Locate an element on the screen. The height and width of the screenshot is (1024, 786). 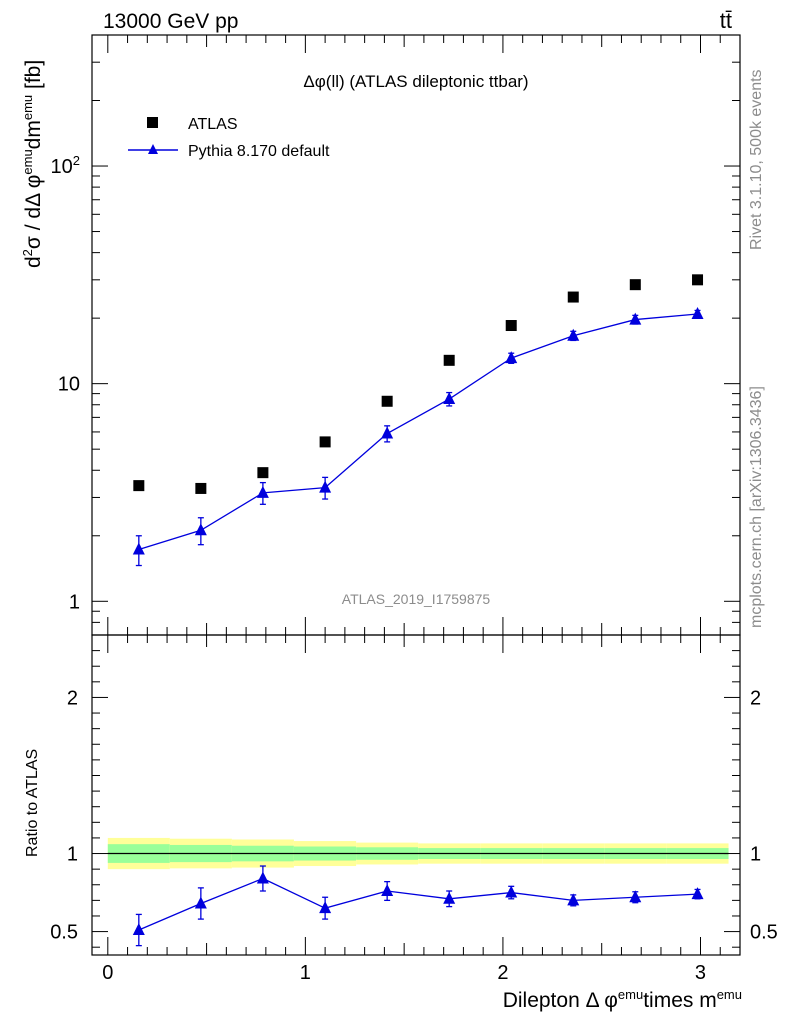
ratio-y-tick-label-right: 1 is located at coordinates (755, 855).